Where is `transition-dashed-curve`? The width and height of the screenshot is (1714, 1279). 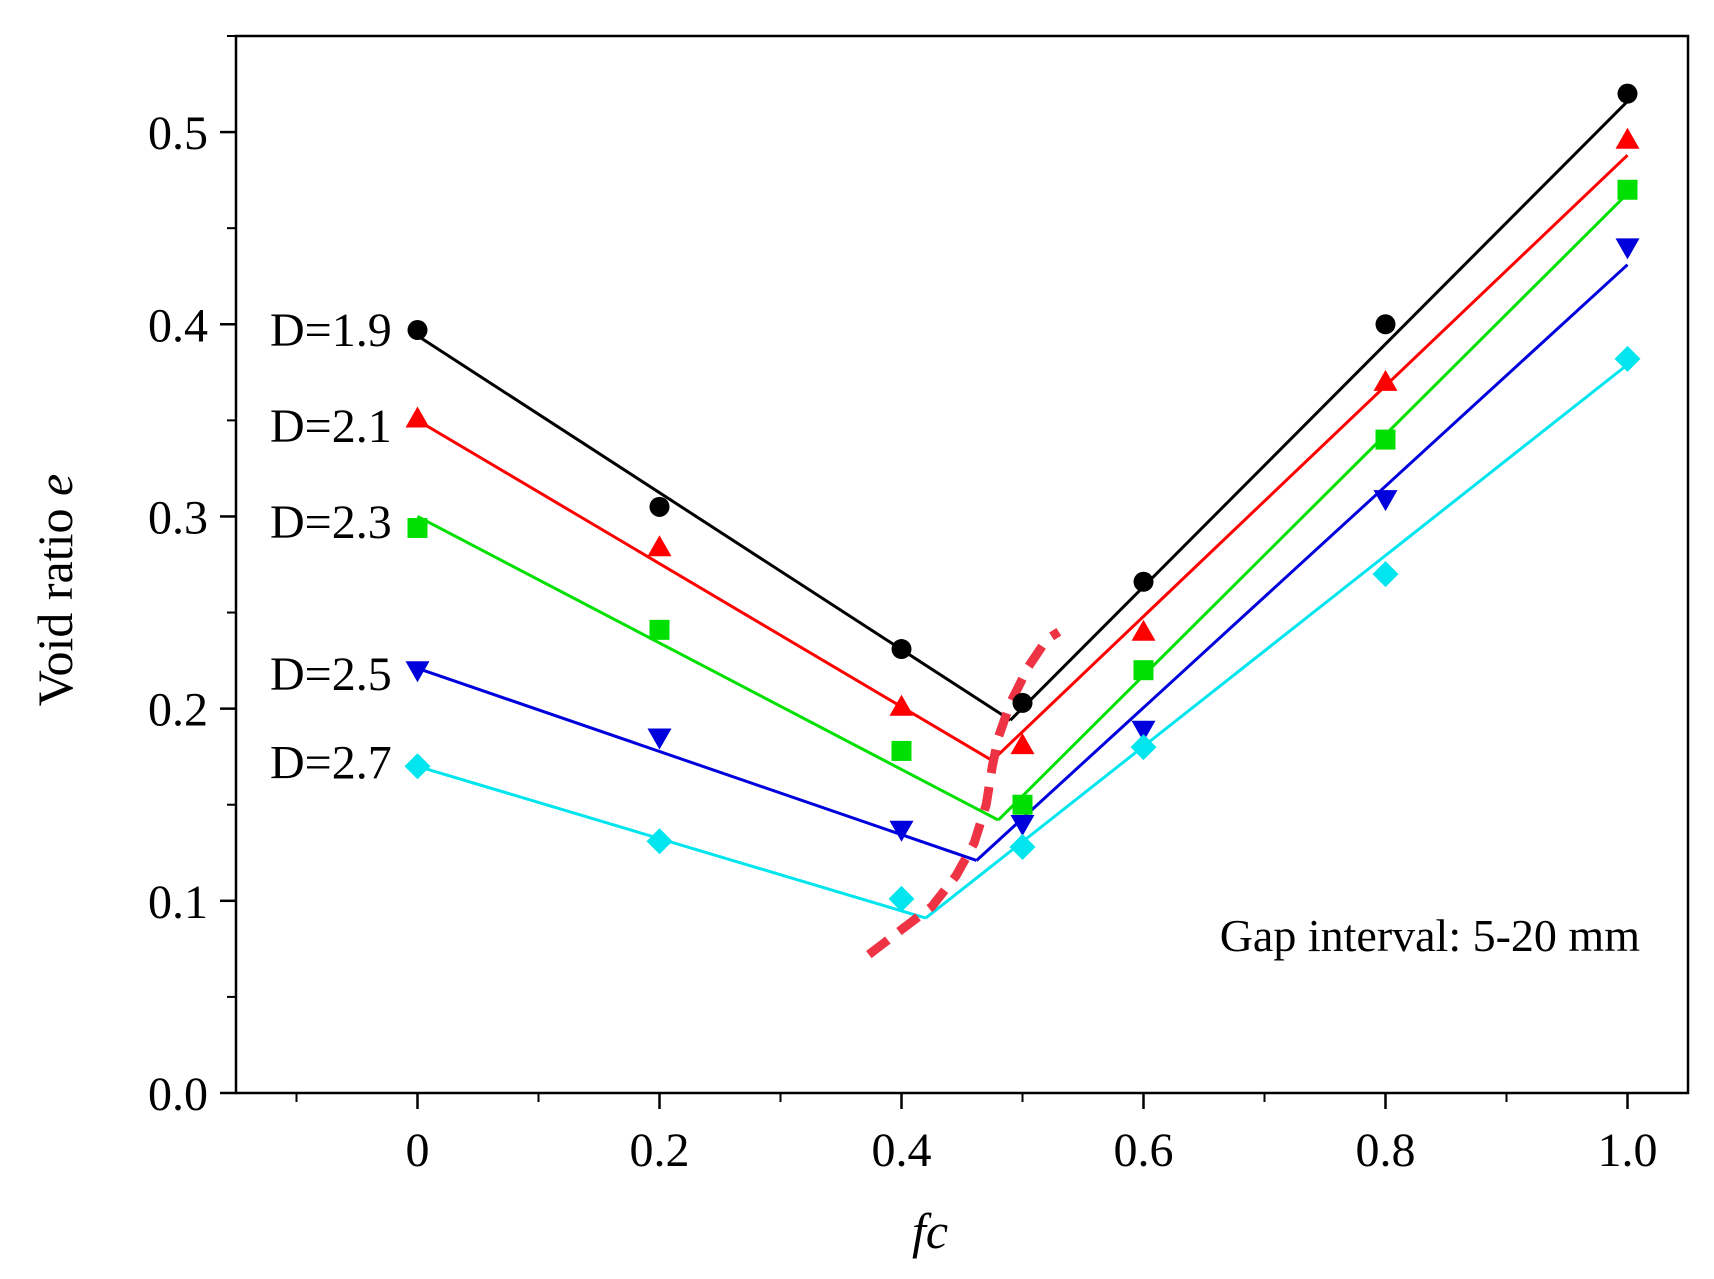 transition-dashed-curve is located at coordinates (964, 793).